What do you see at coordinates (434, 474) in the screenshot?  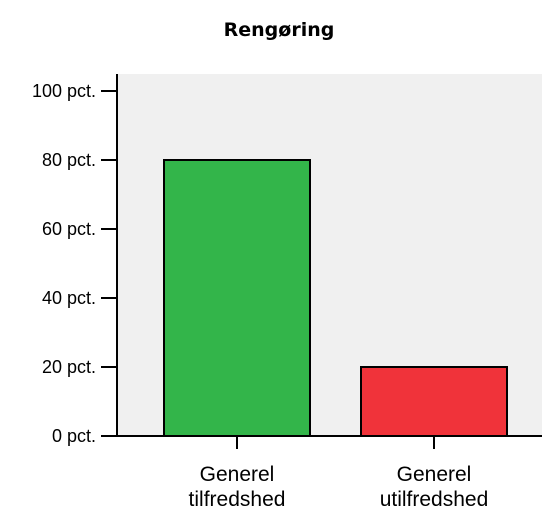 I see `x-tick-label-2-line-1: Generel` at bounding box center [434, 474].